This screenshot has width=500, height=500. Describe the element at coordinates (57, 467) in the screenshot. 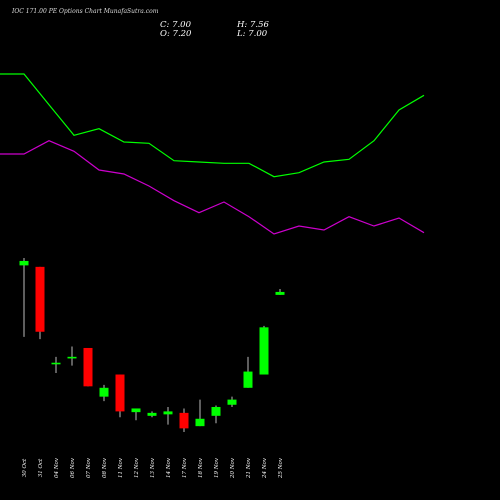

I see `x-tick-label: 04 Nov` at that location.